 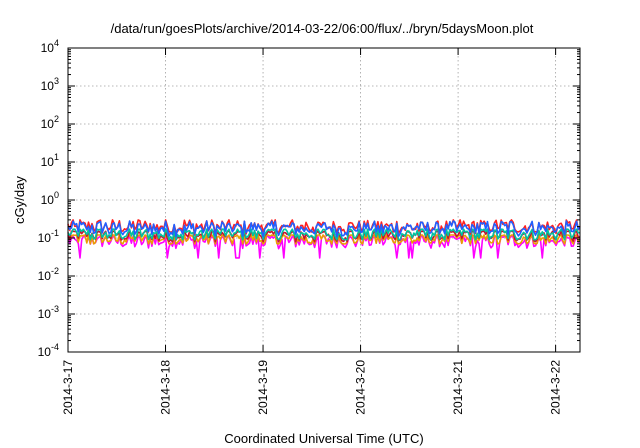 What do you see at coordinates (48, 236) in the screenshot?
I see `y-tick-label: 10⁻¹` at bounding box center [48, 236].